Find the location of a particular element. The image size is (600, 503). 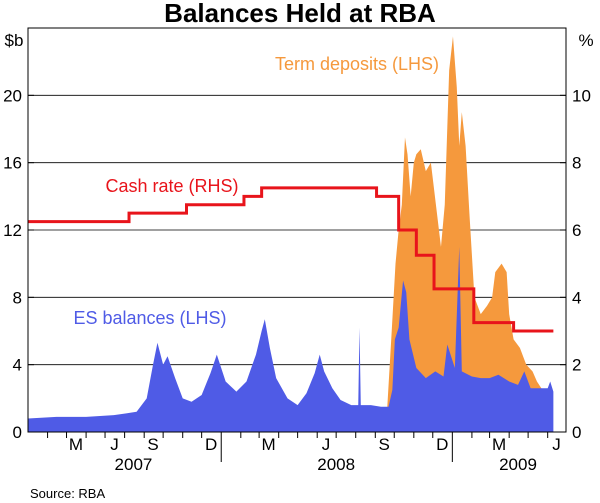

year-label: 2009 is located at coordinates (518, 464).